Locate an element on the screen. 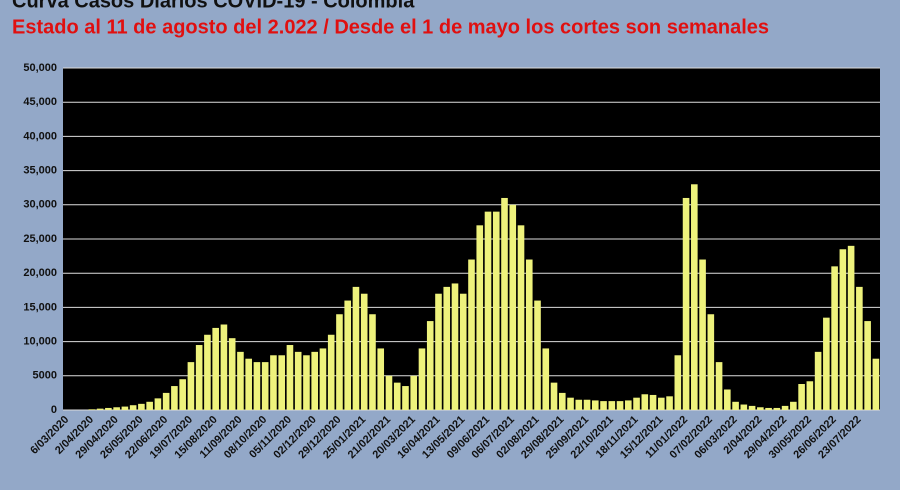  chart-title: Curva Casos Diarios COVID-19 - Colombia is located at coordinates (213, 6).